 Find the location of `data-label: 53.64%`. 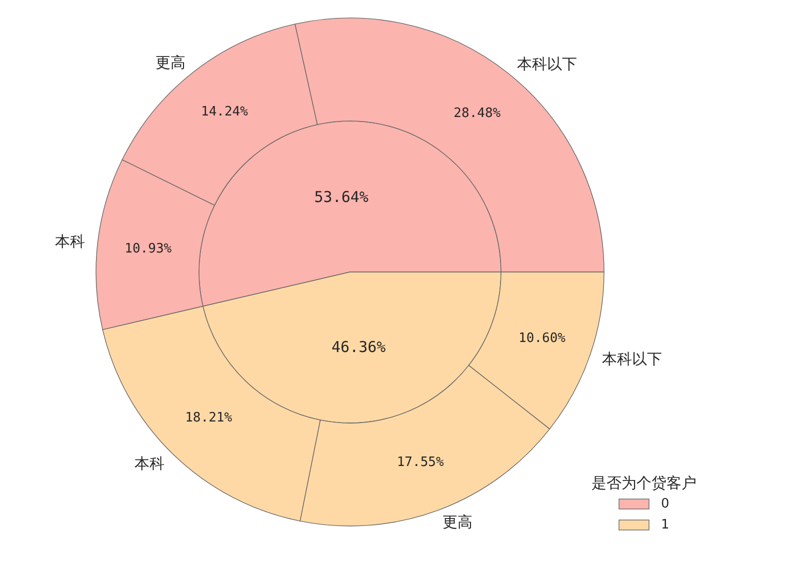

data-label: 53.64% is located at coordinates (341, 197).